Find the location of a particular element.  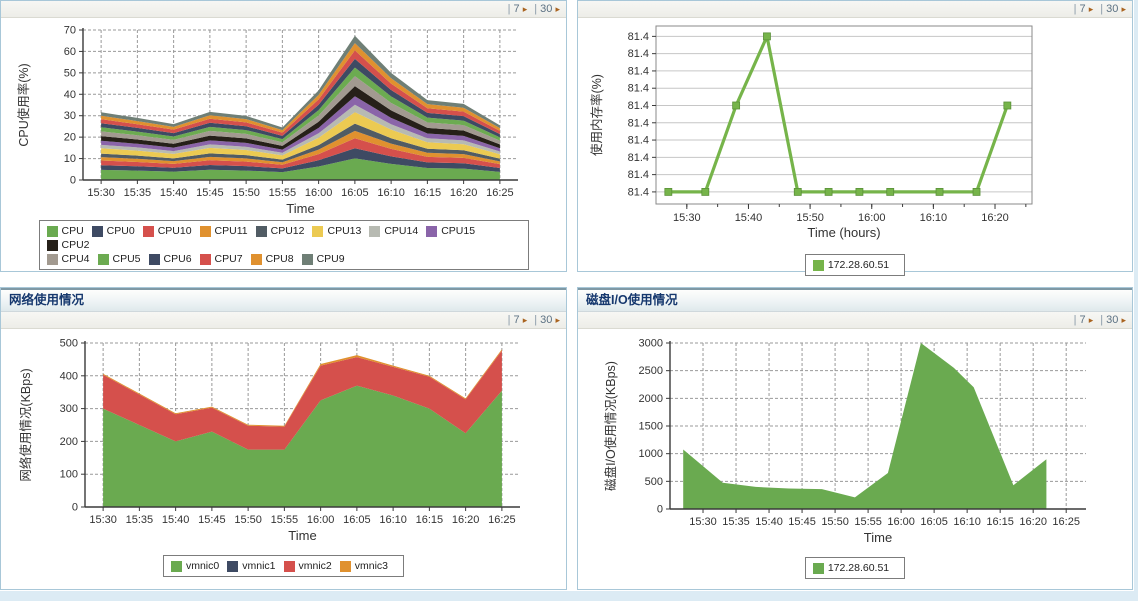

page-bottom-strip is located at coordinates (569, 596).